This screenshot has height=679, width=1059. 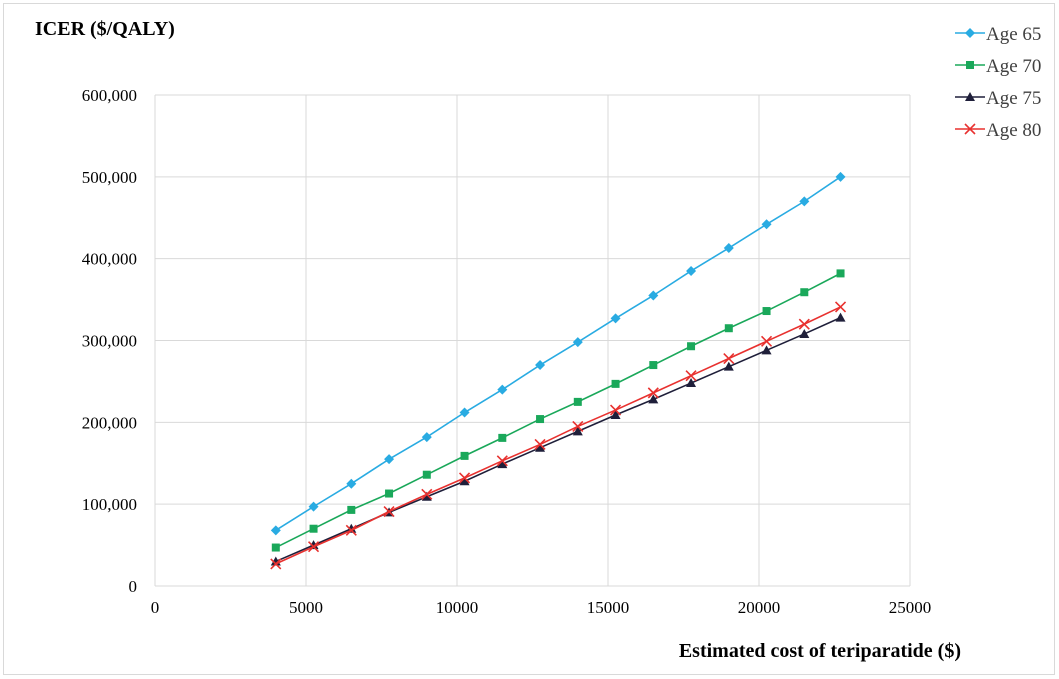 What do you see at coordinates (133, 586) in the screenshot?
I see `y-tick-label: 0` at bounding box center [133, 586].